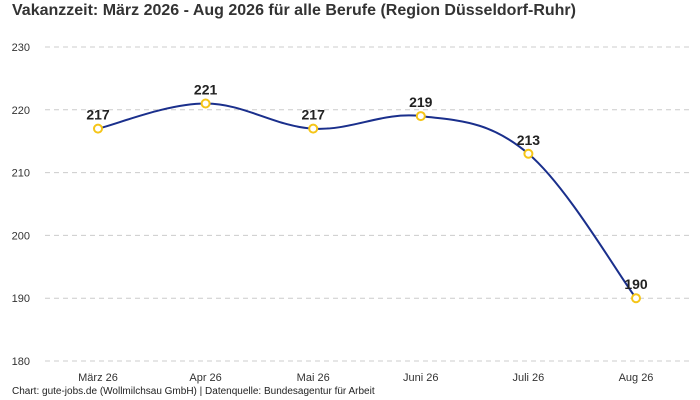 This screenshot has height=400, width=700. I want to click on y-tick-label: 190, so click(21, 299).